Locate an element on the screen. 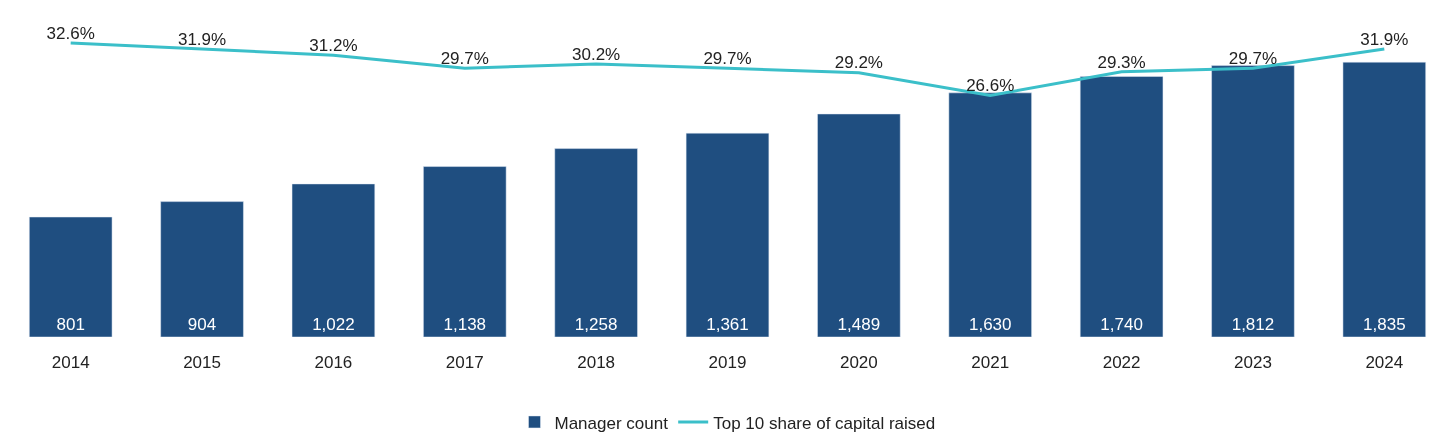 This screenshot has width=1455, height=441. legend-label: Manager count is located at coordinates (611, 423).